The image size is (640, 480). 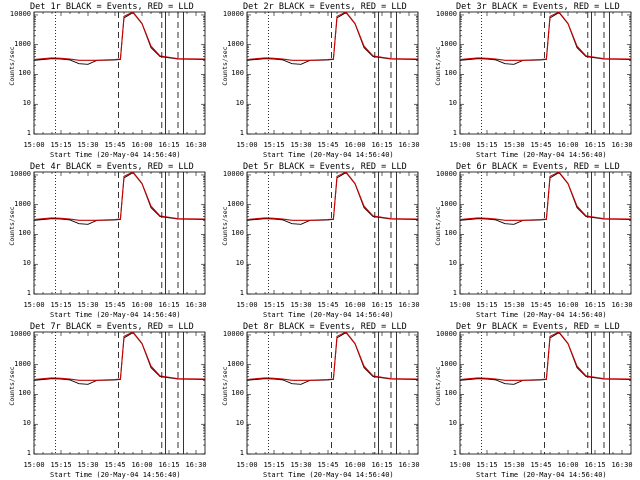 What do you see at coordinates (452, 423) in the screenshot?
I see `y-tick-label: 10` at bounding box center [452, 423].